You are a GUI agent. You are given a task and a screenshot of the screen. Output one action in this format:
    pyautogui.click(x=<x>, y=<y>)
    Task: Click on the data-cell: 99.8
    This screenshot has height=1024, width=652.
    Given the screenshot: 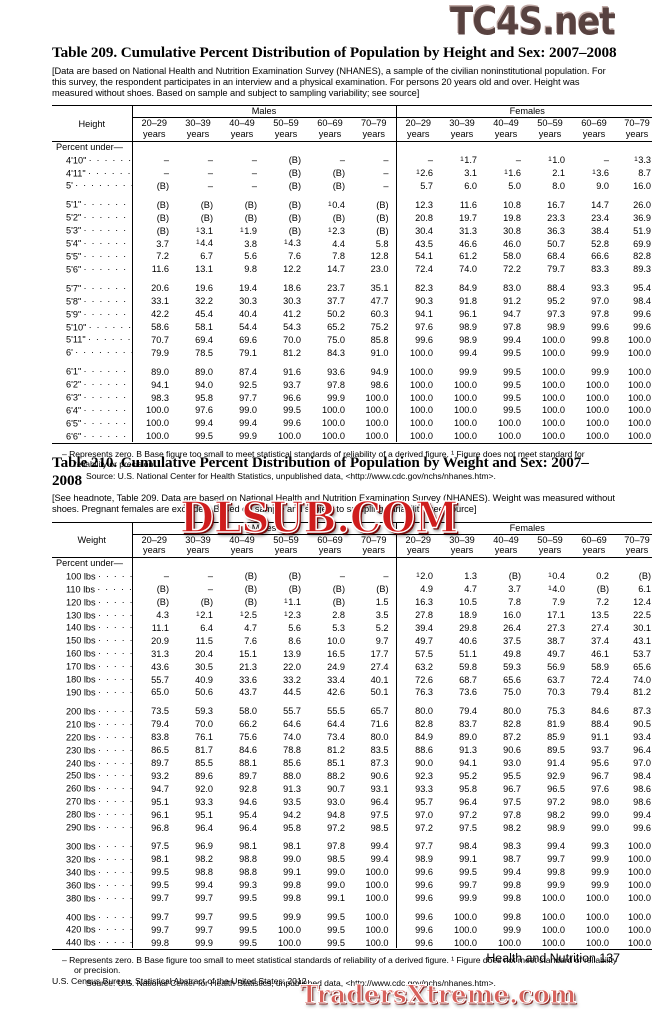 What is the action you would take?
    pyautogui.click(x=292, y=898)
    